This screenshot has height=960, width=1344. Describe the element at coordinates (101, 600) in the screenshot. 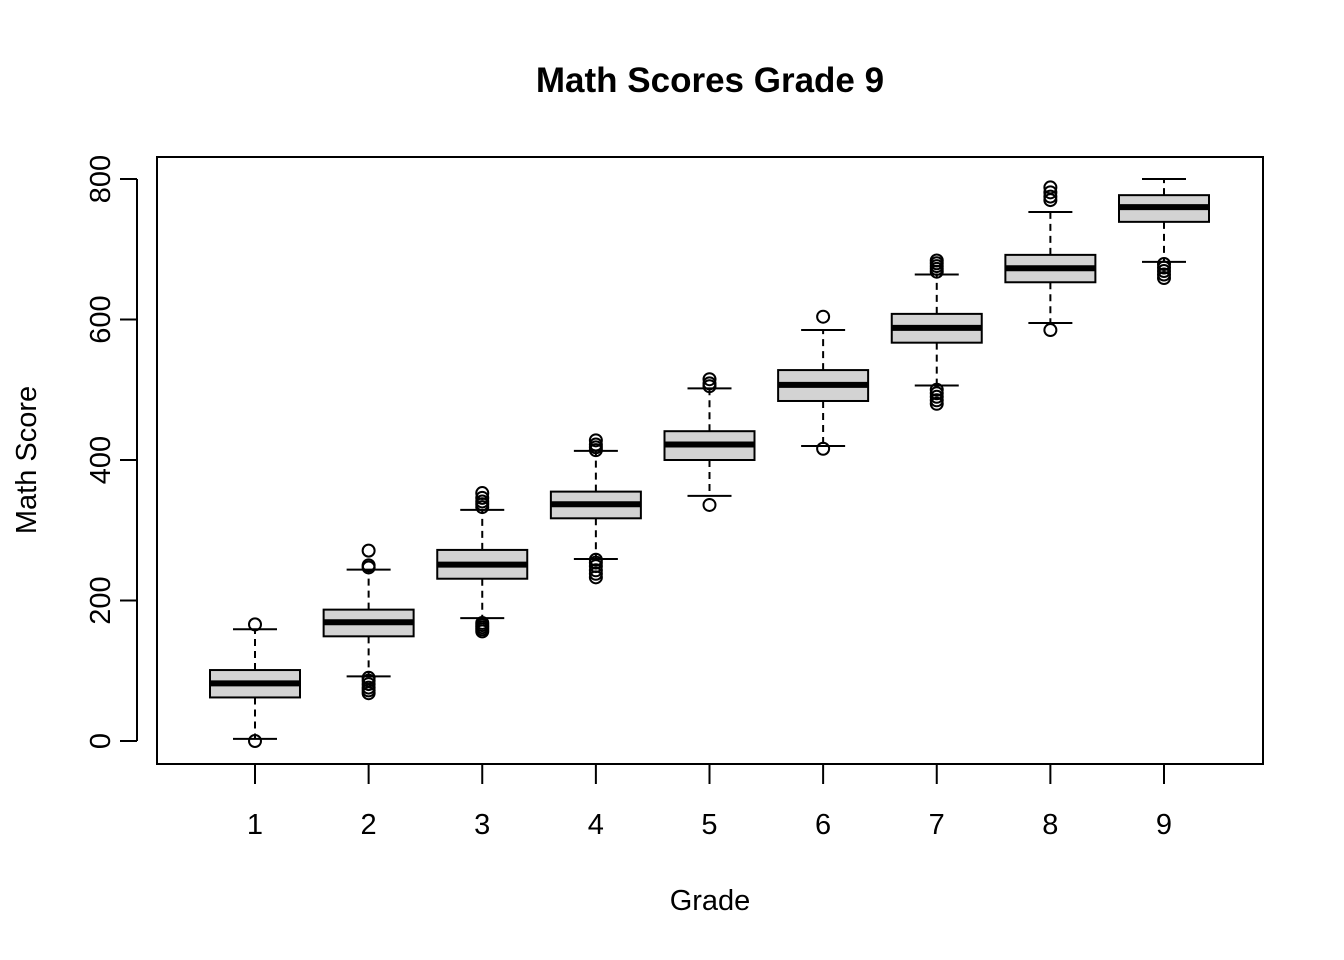

I see `y-tick-label: 200` at that location.